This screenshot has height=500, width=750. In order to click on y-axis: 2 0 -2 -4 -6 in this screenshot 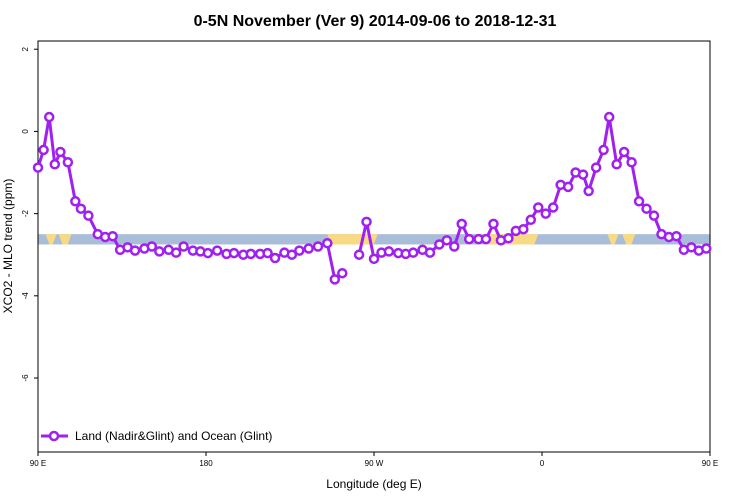, I will do `click(29, 214)`.